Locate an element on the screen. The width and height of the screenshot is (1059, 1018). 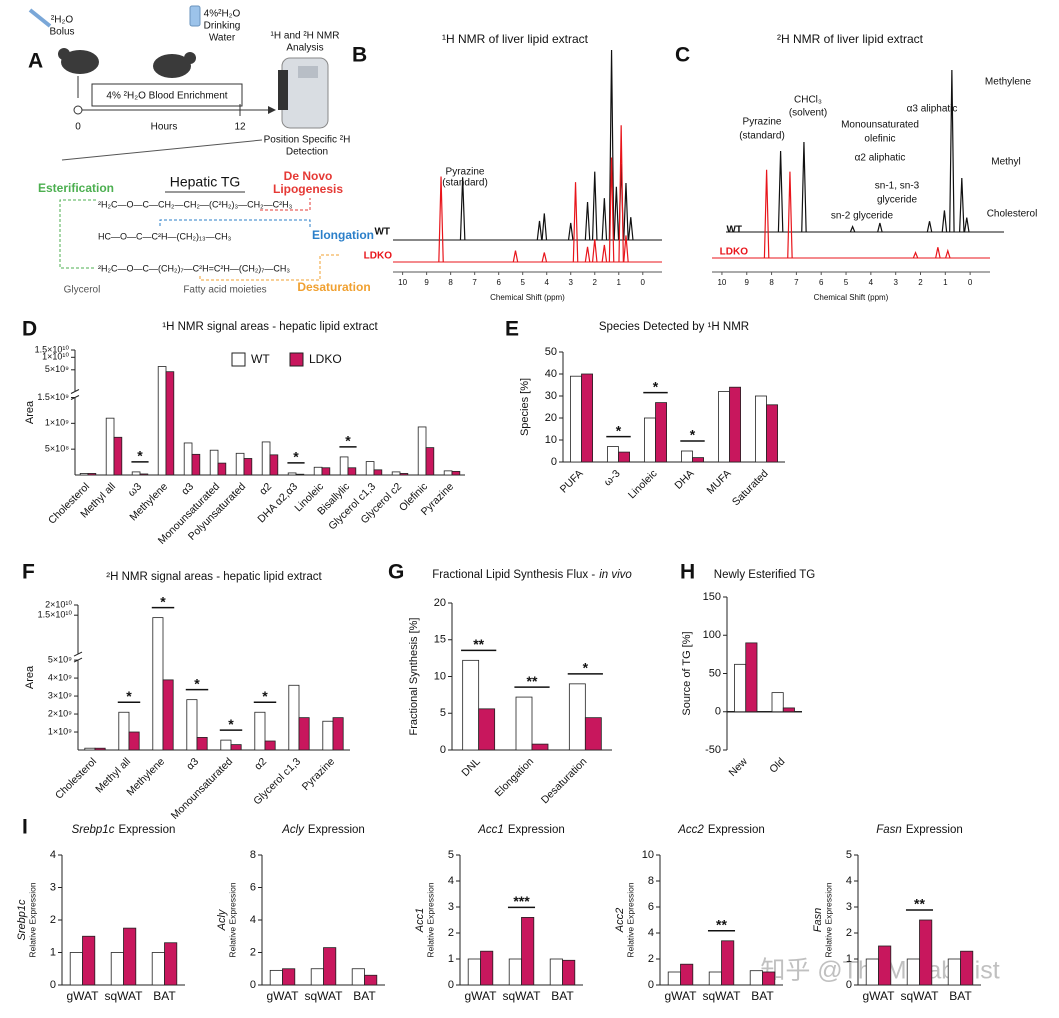
x-tick-label: gWAT is located at coordinates (283, 996).